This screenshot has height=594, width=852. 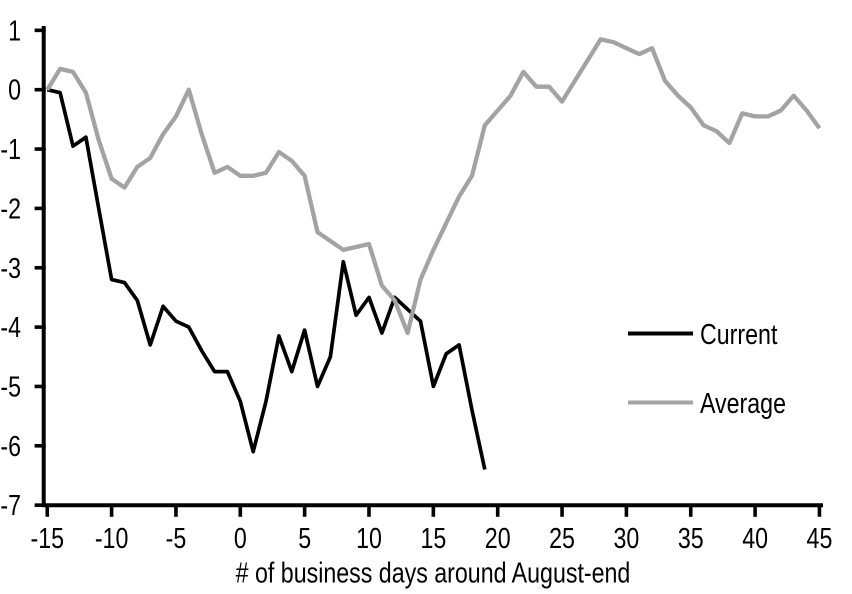 I want to click on y-tick-label: -4, so click(x=10, y=328).